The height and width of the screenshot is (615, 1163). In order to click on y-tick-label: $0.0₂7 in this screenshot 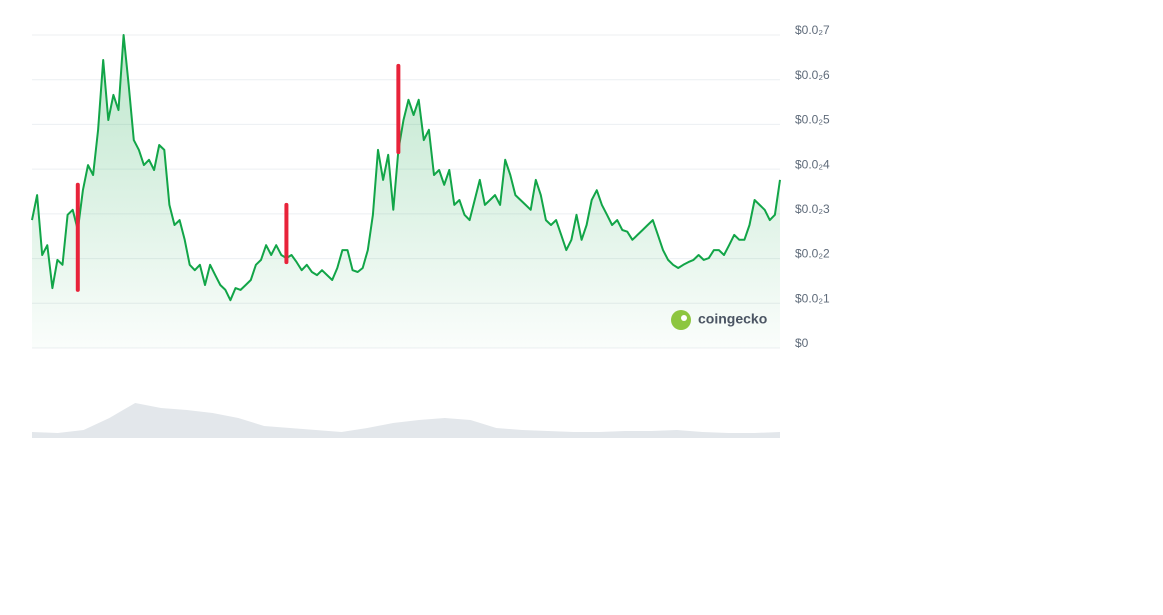, I will do `click(812, 30)`.